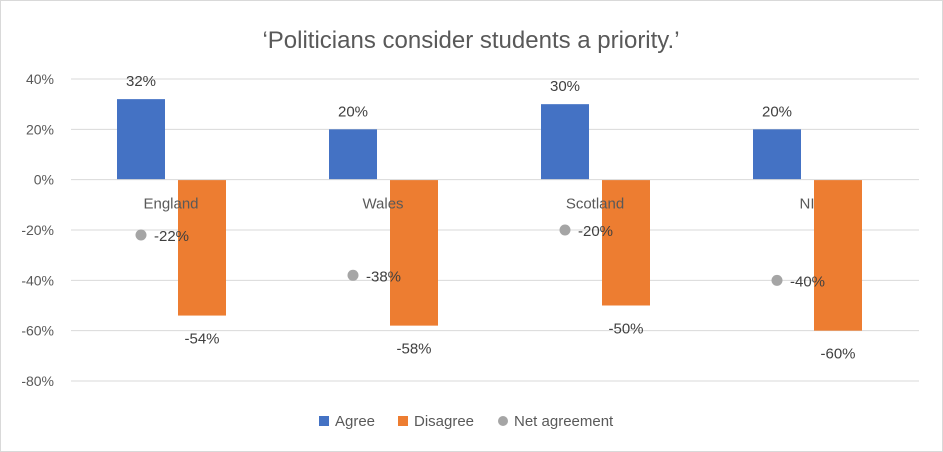  What do you see at coordinates (201, 339) in the screenshot?
I see `disagree-data-label: -54%` at bounding box center [201, 339].